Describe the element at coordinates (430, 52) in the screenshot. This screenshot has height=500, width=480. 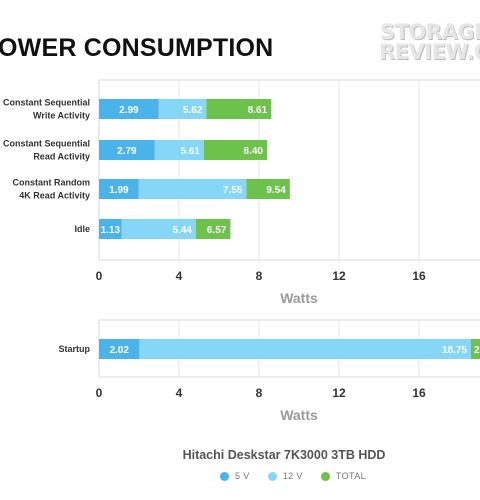
I see `logo-line-2: REVIEW.COM` at that location.